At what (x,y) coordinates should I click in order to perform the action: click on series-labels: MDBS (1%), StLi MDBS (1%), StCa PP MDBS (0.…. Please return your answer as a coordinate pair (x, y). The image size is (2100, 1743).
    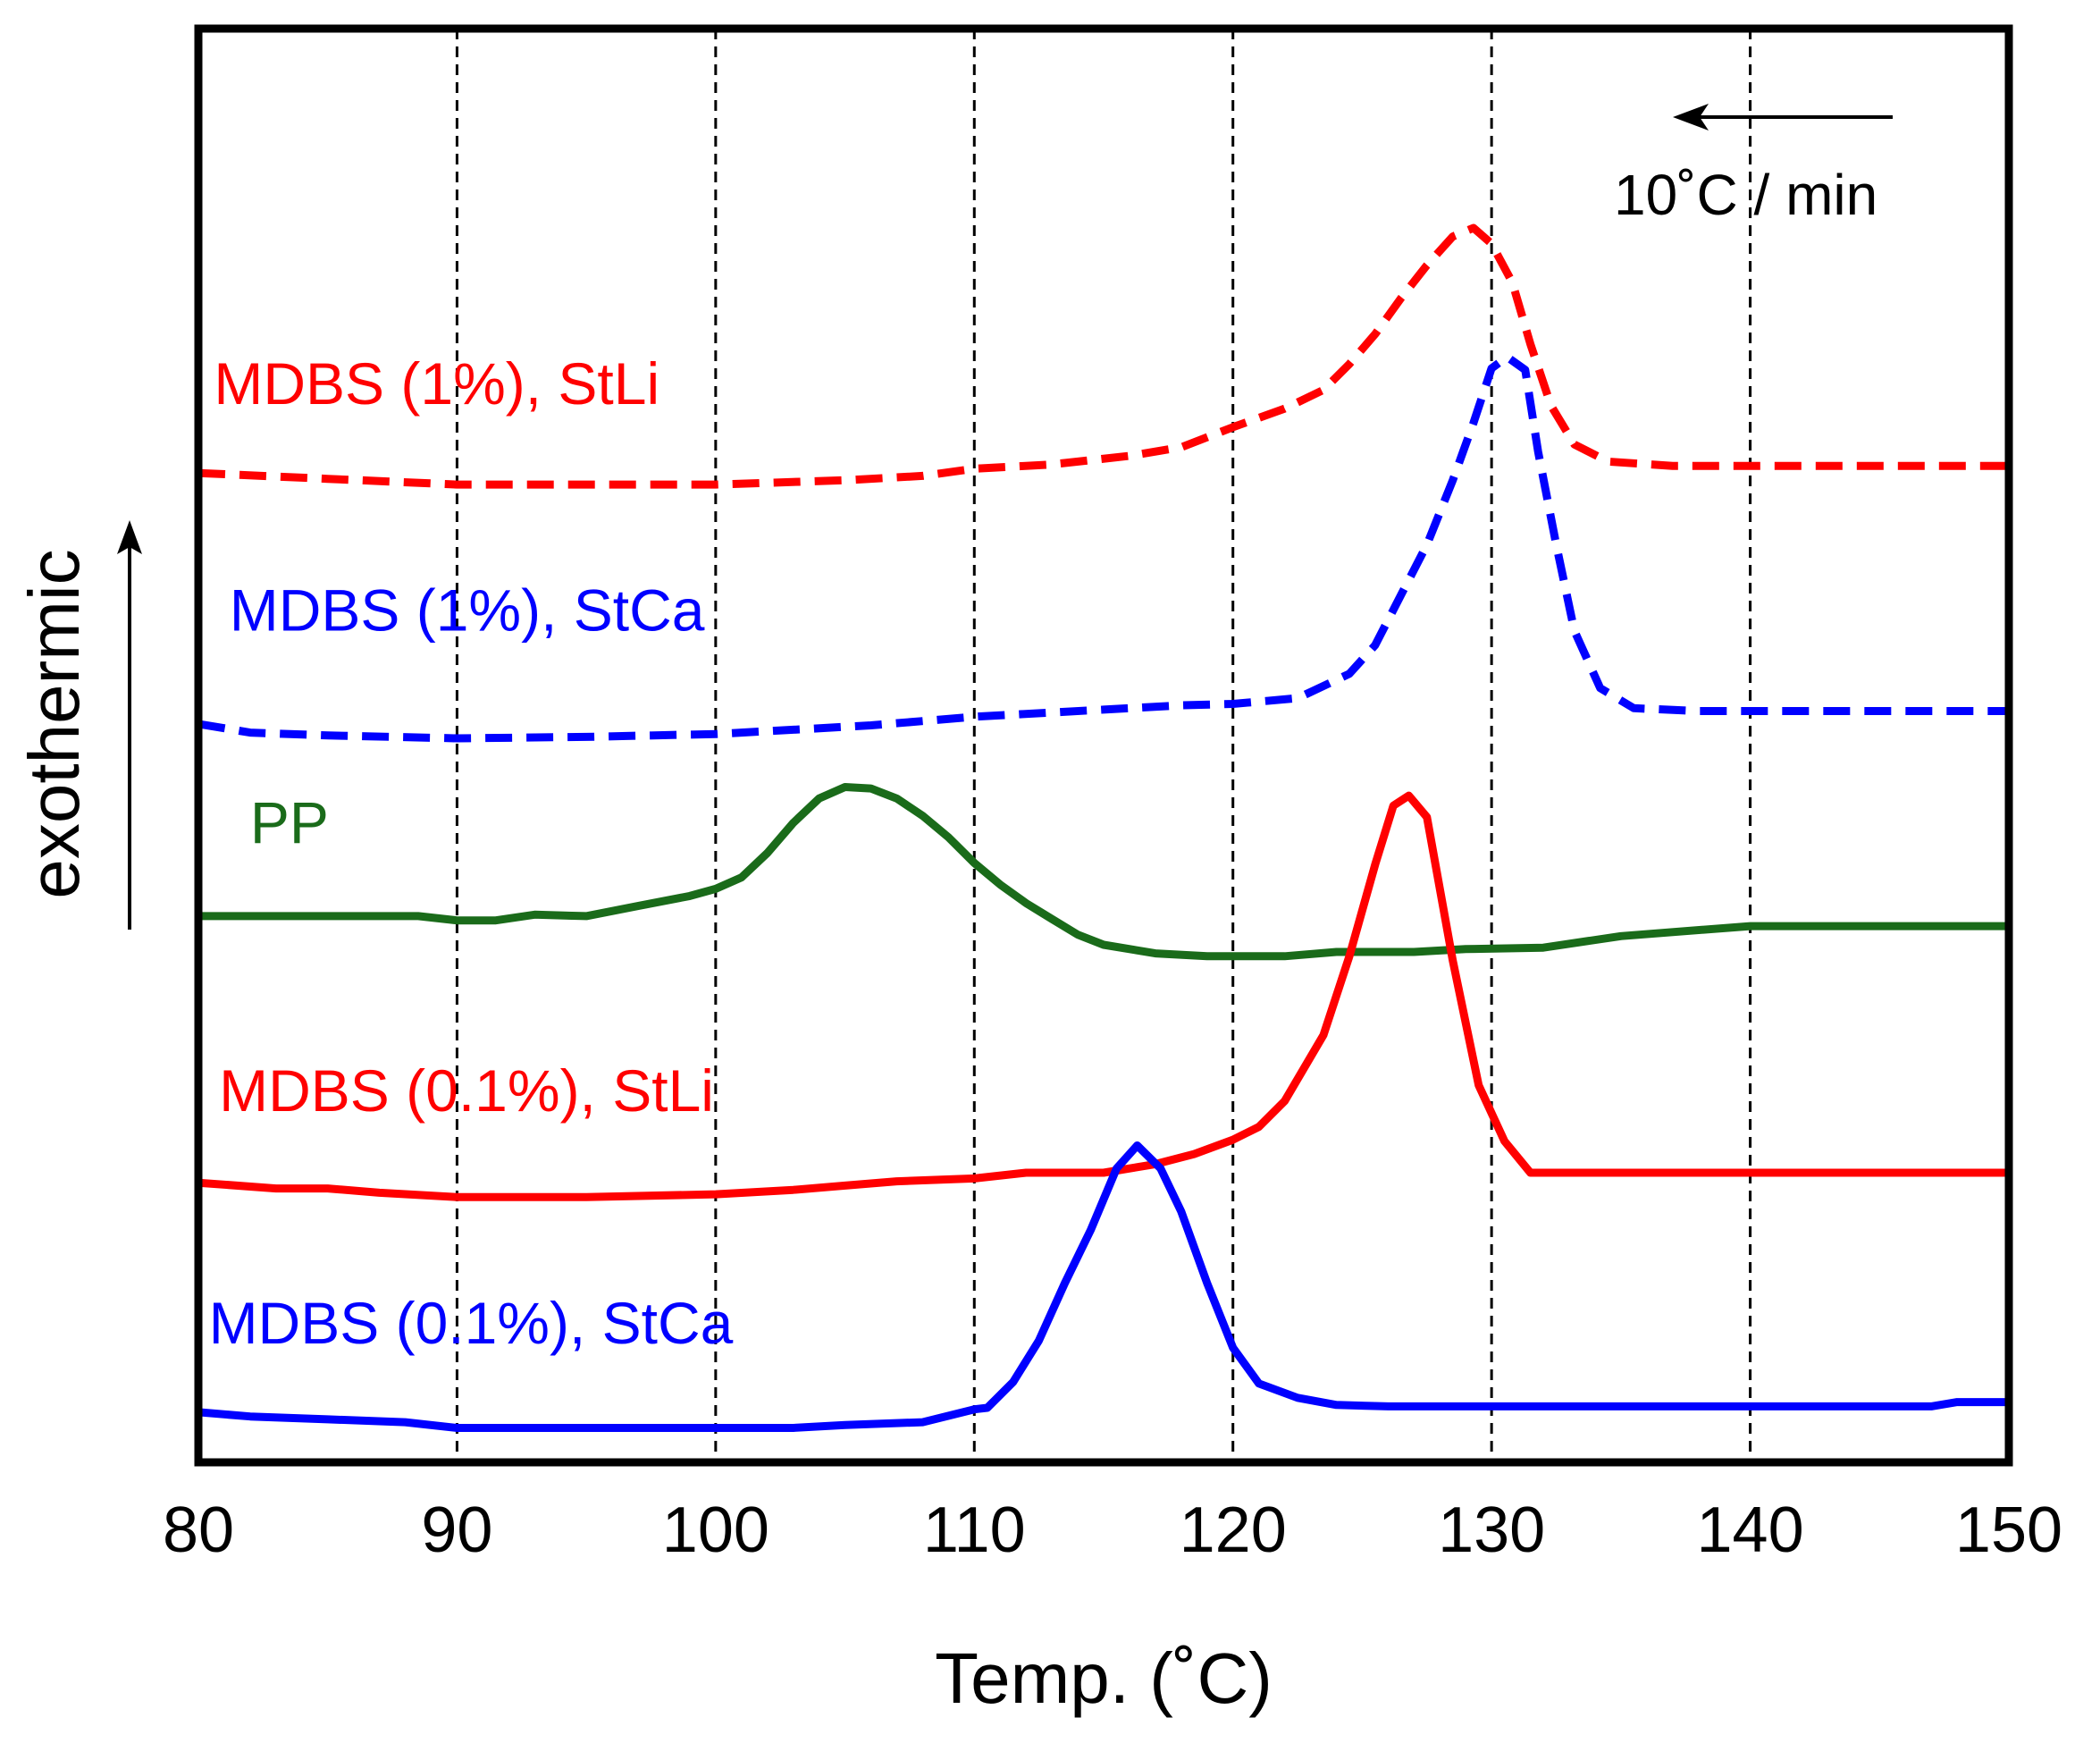
    Looking at the image, I should click on (471, 853).